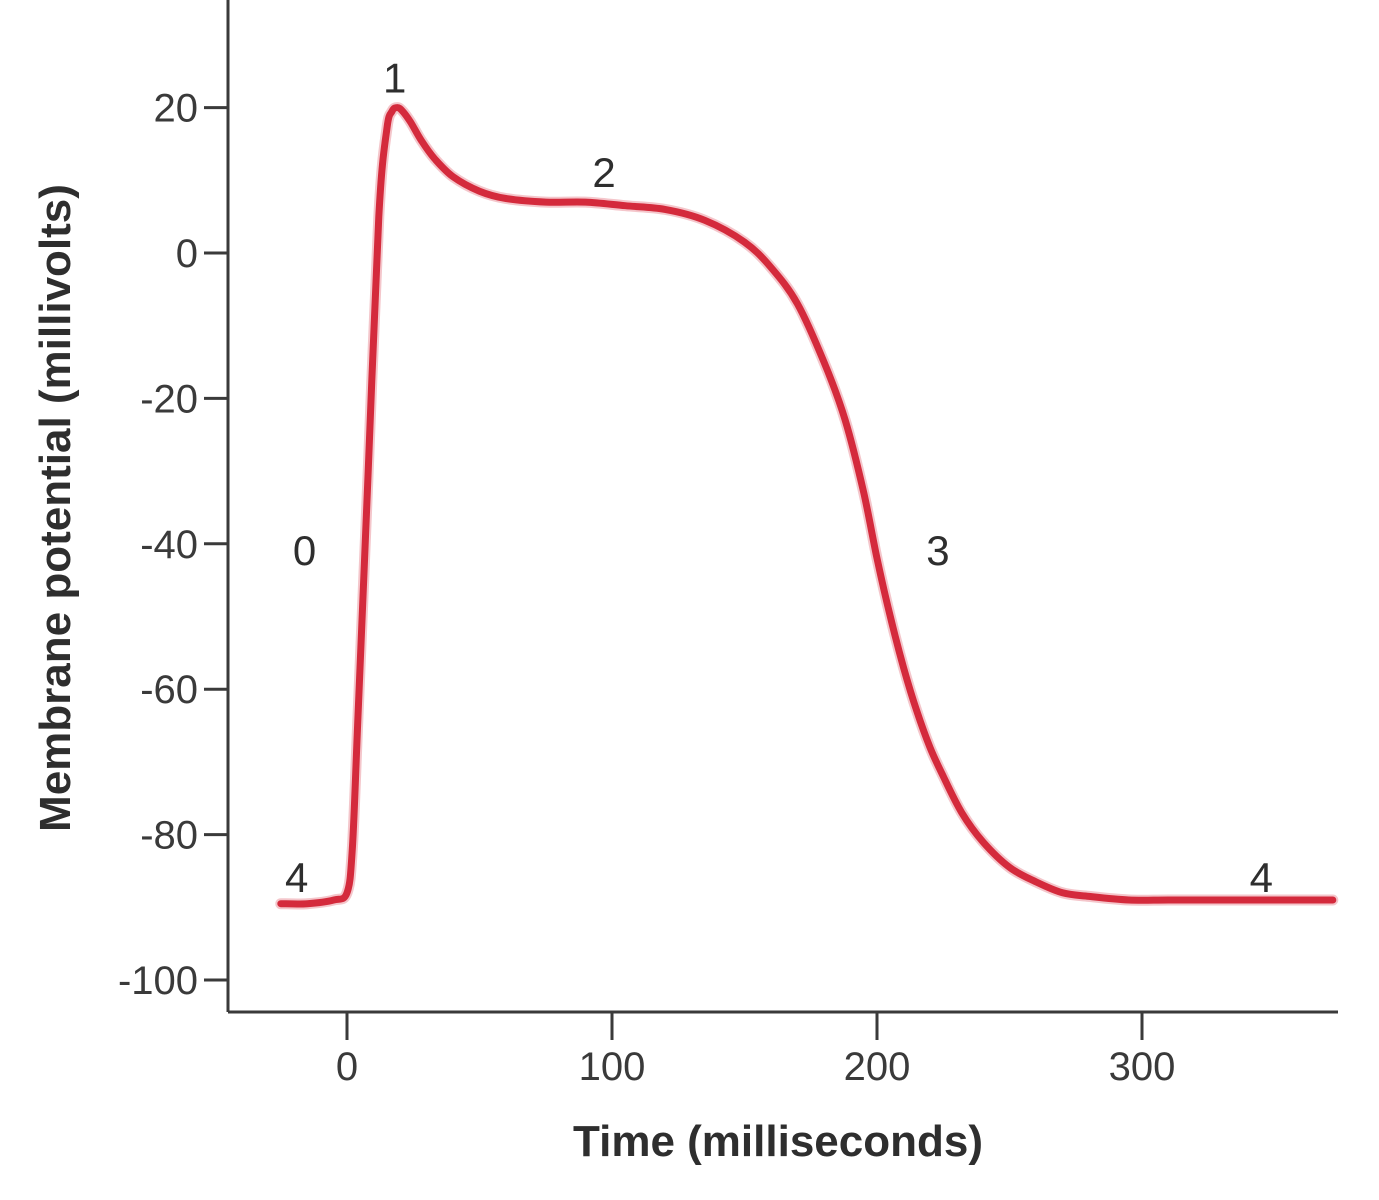 The height and width of the screenshot is (1200, 1379). What do you see at coordinates (169, 545) in the screenshot?
I see `y-tick-label: -40` at bounding box center [169, 545].